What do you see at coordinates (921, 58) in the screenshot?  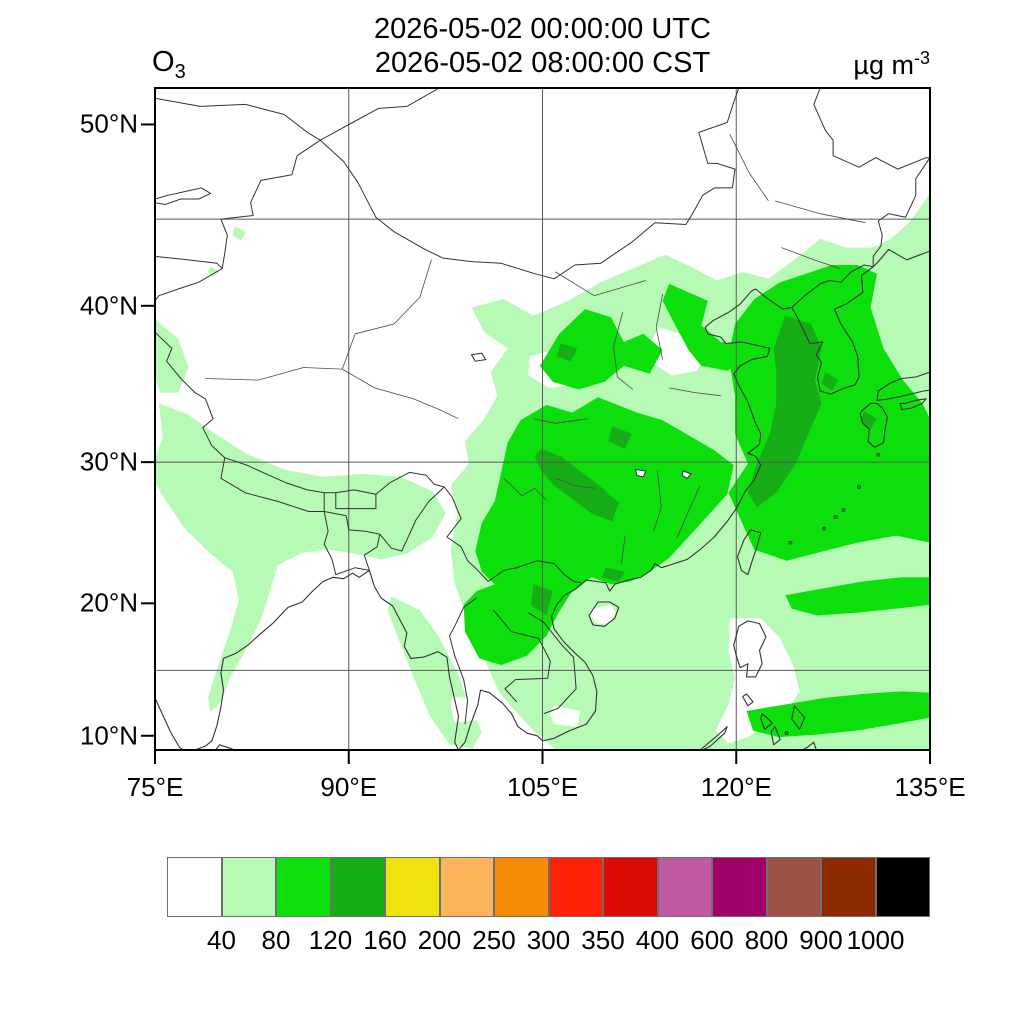 I see `units-exponent: -3` at bounding box center [921, 58].